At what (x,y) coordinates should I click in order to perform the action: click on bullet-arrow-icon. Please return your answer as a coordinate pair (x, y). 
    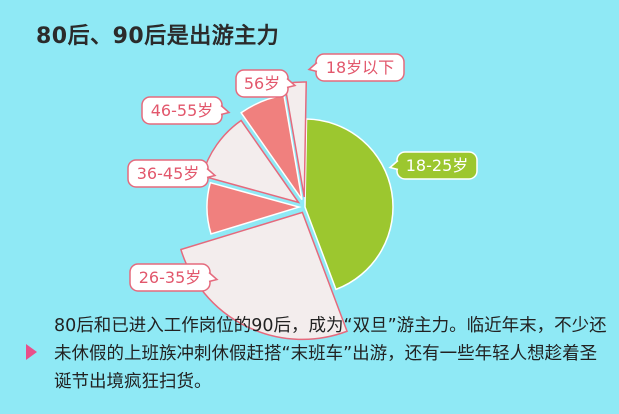
    Looking at the image, I should click on (31, 352).